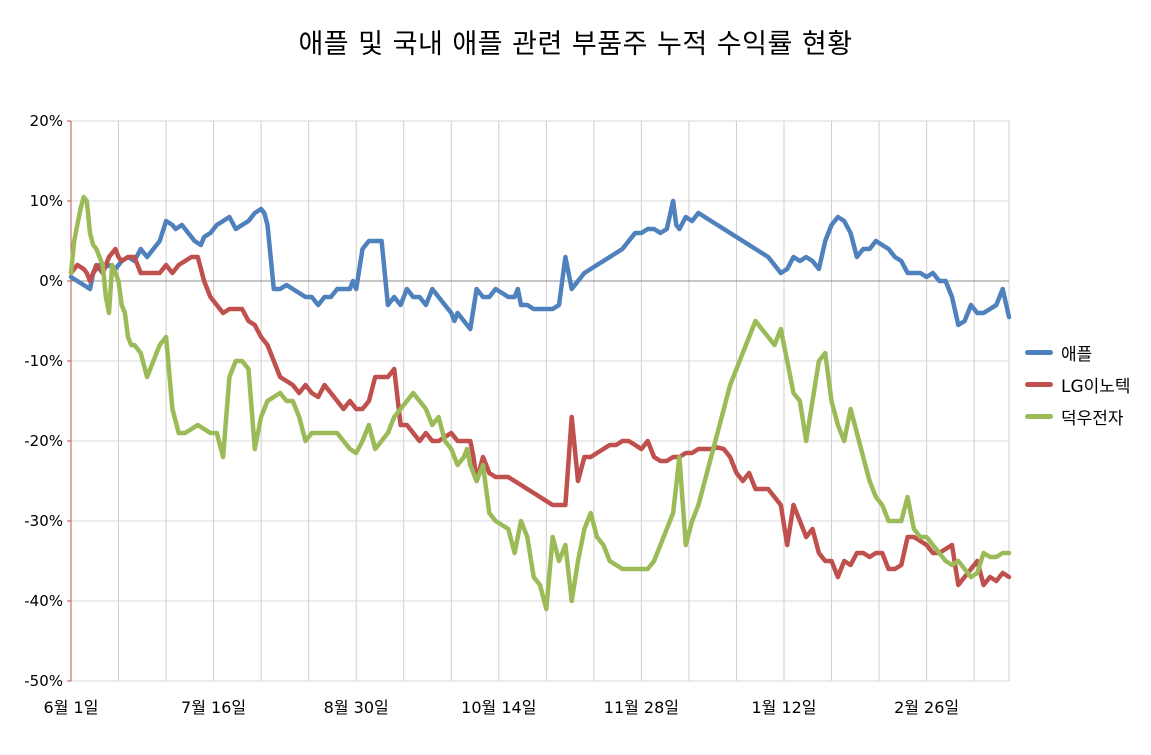 Image resolution: width=1151 pixels, height=755 pixels. What do you see at coordinates (575, 44) in the screenshot?
I see `chart-title: 애플 및 국내 애플 관련 부품주 누적 수익률 현황` at bounding box center [575, 44].